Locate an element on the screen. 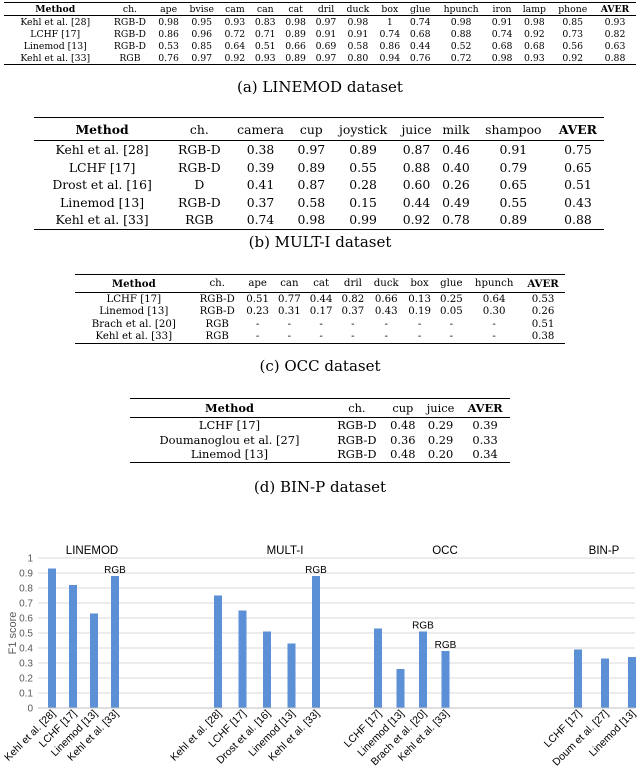  table-cell: 0.29 is located at coordinates (440, 425).